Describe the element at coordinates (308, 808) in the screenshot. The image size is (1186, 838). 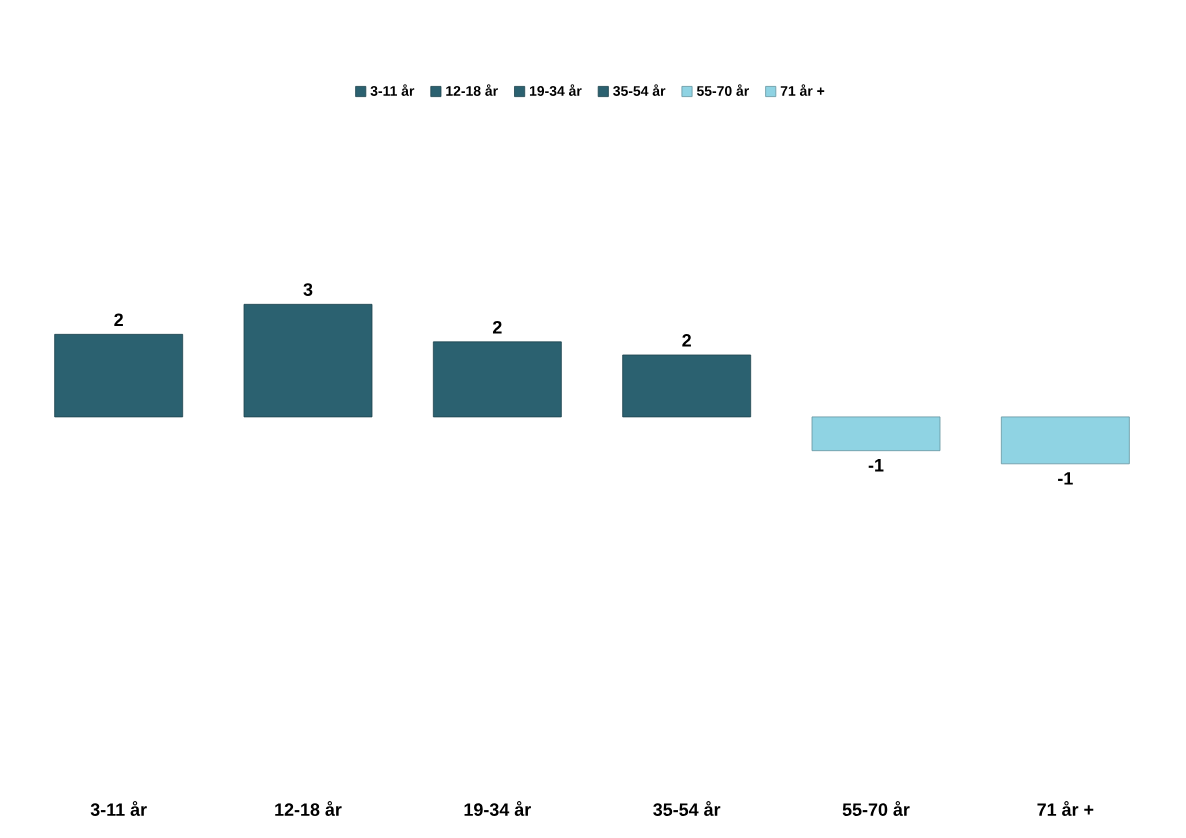
I see `x-tick-label: 12-18 år` at that location.